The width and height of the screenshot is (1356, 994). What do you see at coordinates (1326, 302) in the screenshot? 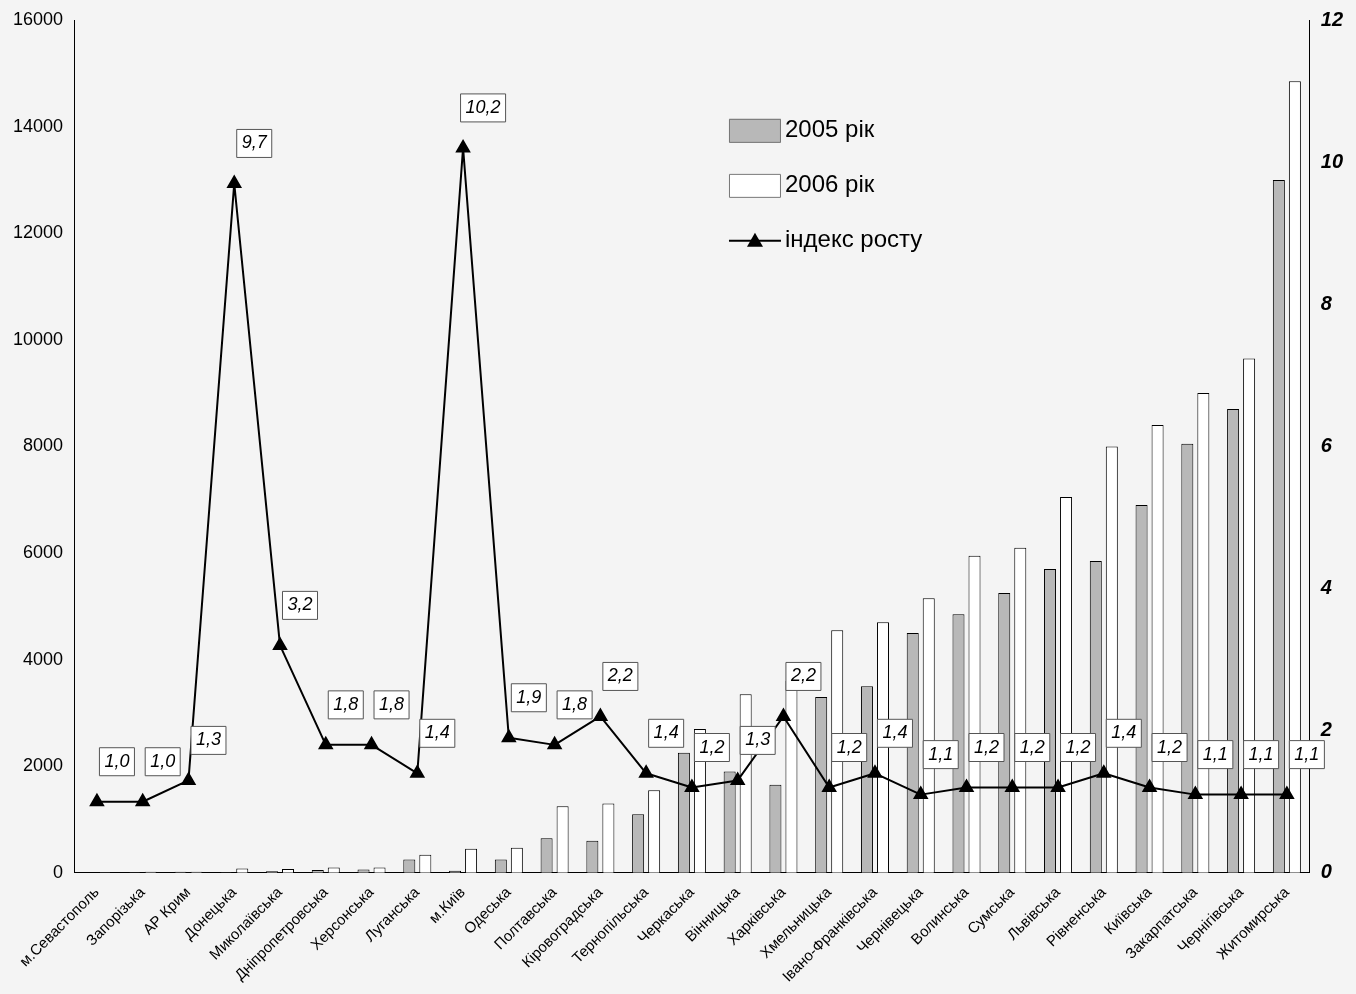
I see `y2-tick-label: 8` at bounding box center [1326, 302].